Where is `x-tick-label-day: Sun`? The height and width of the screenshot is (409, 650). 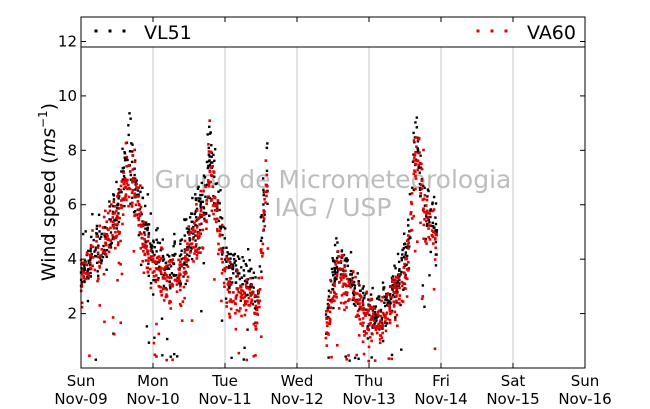 x-tick-label-day: Sun is located at coordinates (81, 381).